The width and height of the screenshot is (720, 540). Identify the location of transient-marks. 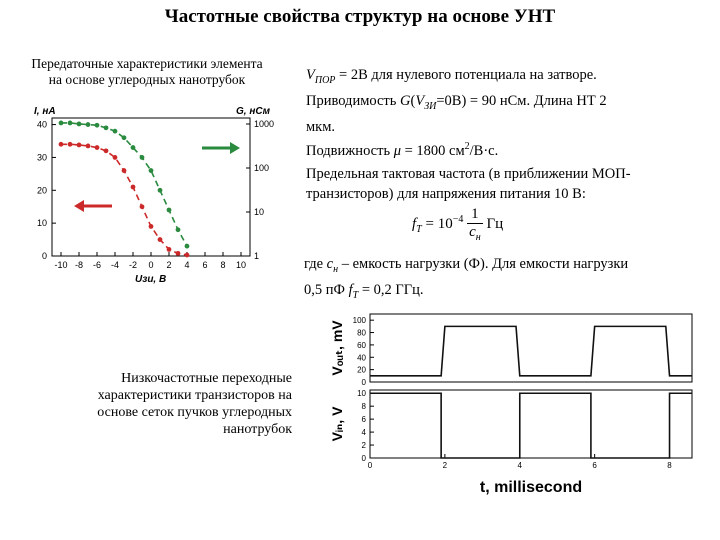
(531, 392).